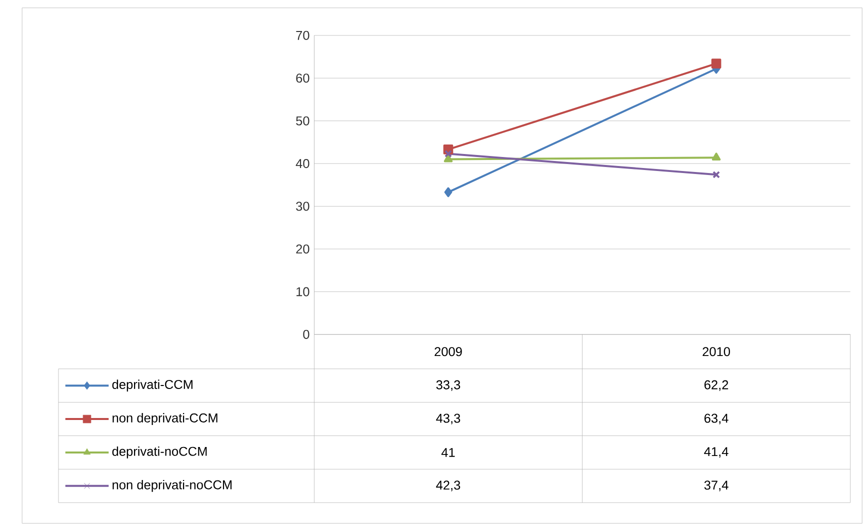 Image resolution: width=868 pixels, height=530 pixels. What do you see at coordinates (448, 486) in the screenshot?
I see `data-label: 42,3` at bounding box center [448, 486].